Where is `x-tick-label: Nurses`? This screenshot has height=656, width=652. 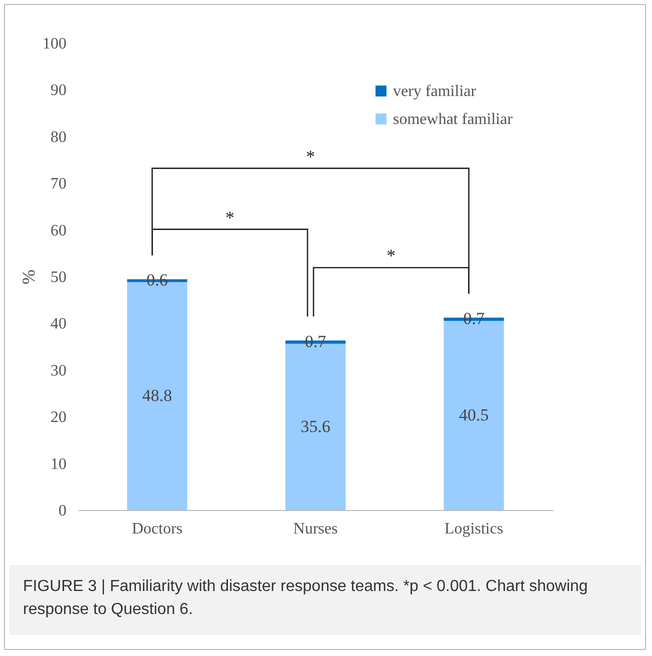
x-tick-label: Nurses is located at coordinates (315, 529).